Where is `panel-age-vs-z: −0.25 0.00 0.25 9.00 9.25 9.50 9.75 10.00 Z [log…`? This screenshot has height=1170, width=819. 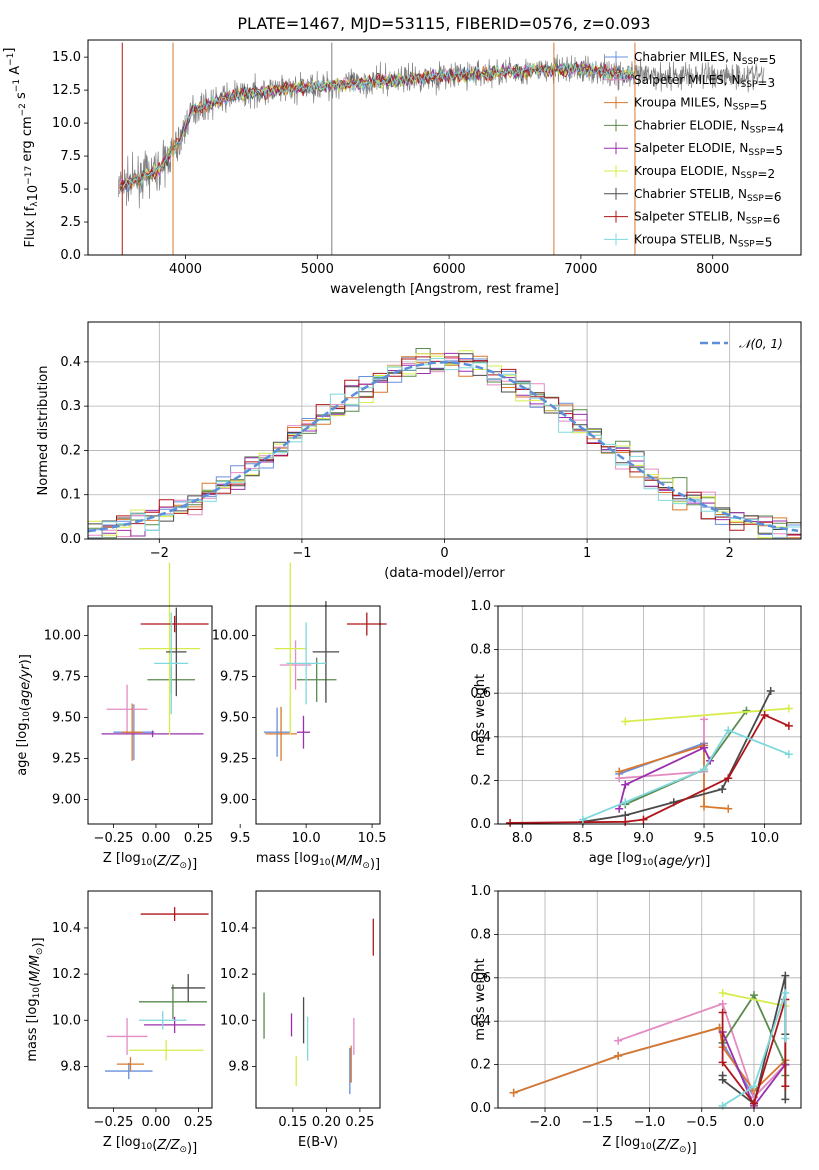
panel-age-vs-z: −0.25 0.00 0.25 9.00 9.25 9.50 9.75 10.00 Z [log… is located at coordinates (114, 717).